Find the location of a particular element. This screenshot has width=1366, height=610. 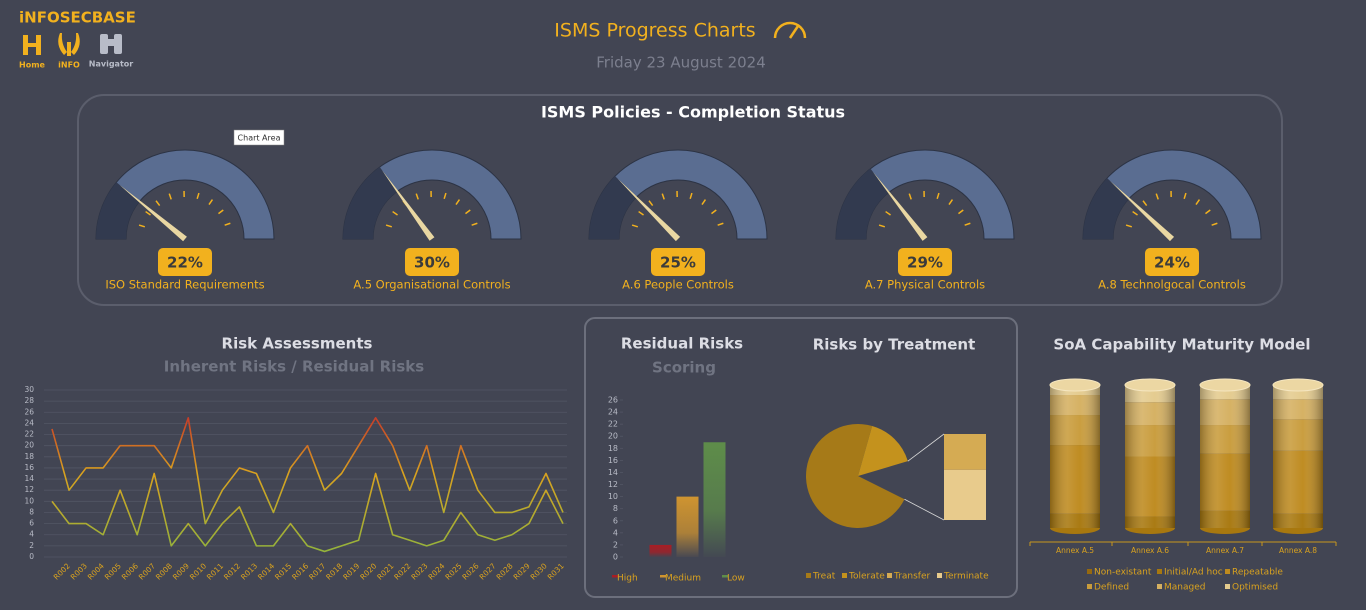

gauge-panel-title: ISMS Policies - Completion Status is located at coordinates (693, 112).